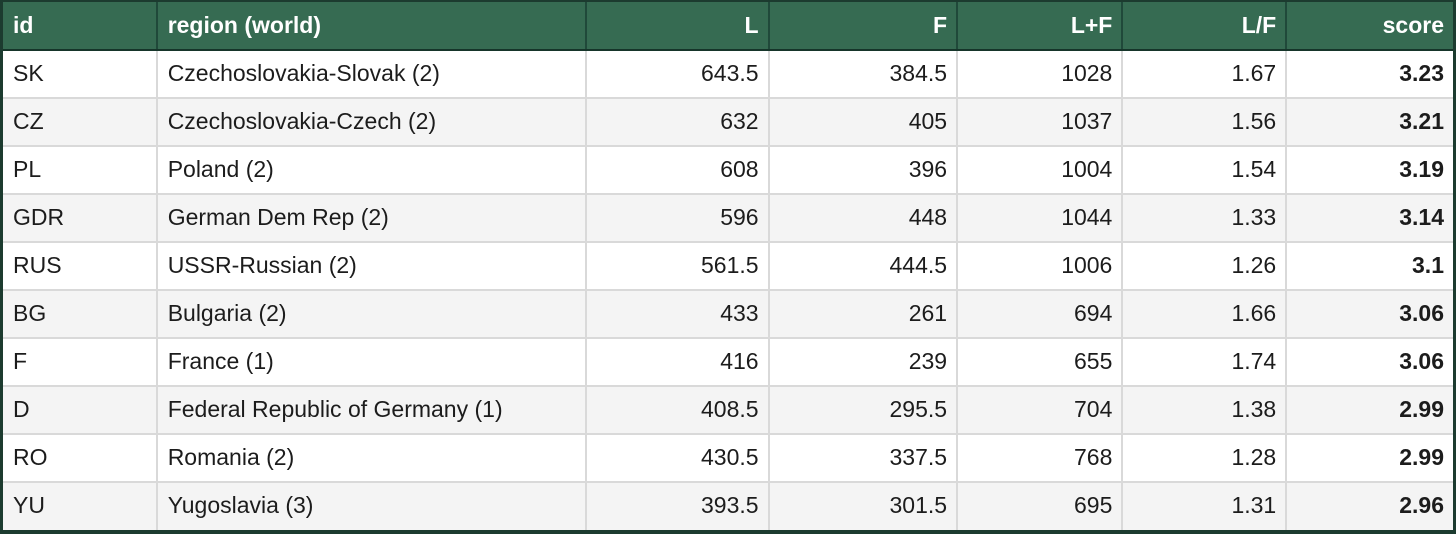  Describe the element at coordinates (863, 26) in the screenshot. I see `column-header-f: F` at that location.